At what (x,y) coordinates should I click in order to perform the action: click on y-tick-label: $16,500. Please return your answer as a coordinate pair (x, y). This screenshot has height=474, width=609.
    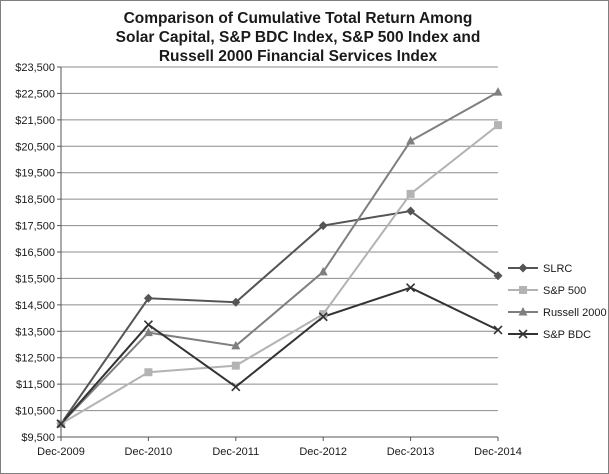
    Looking at the image, I should click on (35, 253).